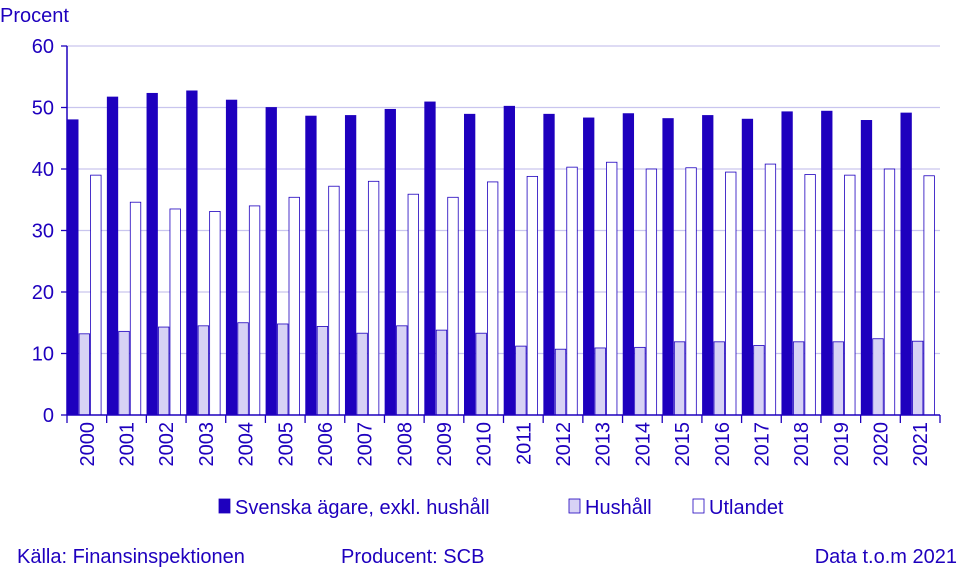  What do you see at coordinates (286, 444) in the screenshot?
I see `x-tick-label: 2005` at bounding box center [286, 444].